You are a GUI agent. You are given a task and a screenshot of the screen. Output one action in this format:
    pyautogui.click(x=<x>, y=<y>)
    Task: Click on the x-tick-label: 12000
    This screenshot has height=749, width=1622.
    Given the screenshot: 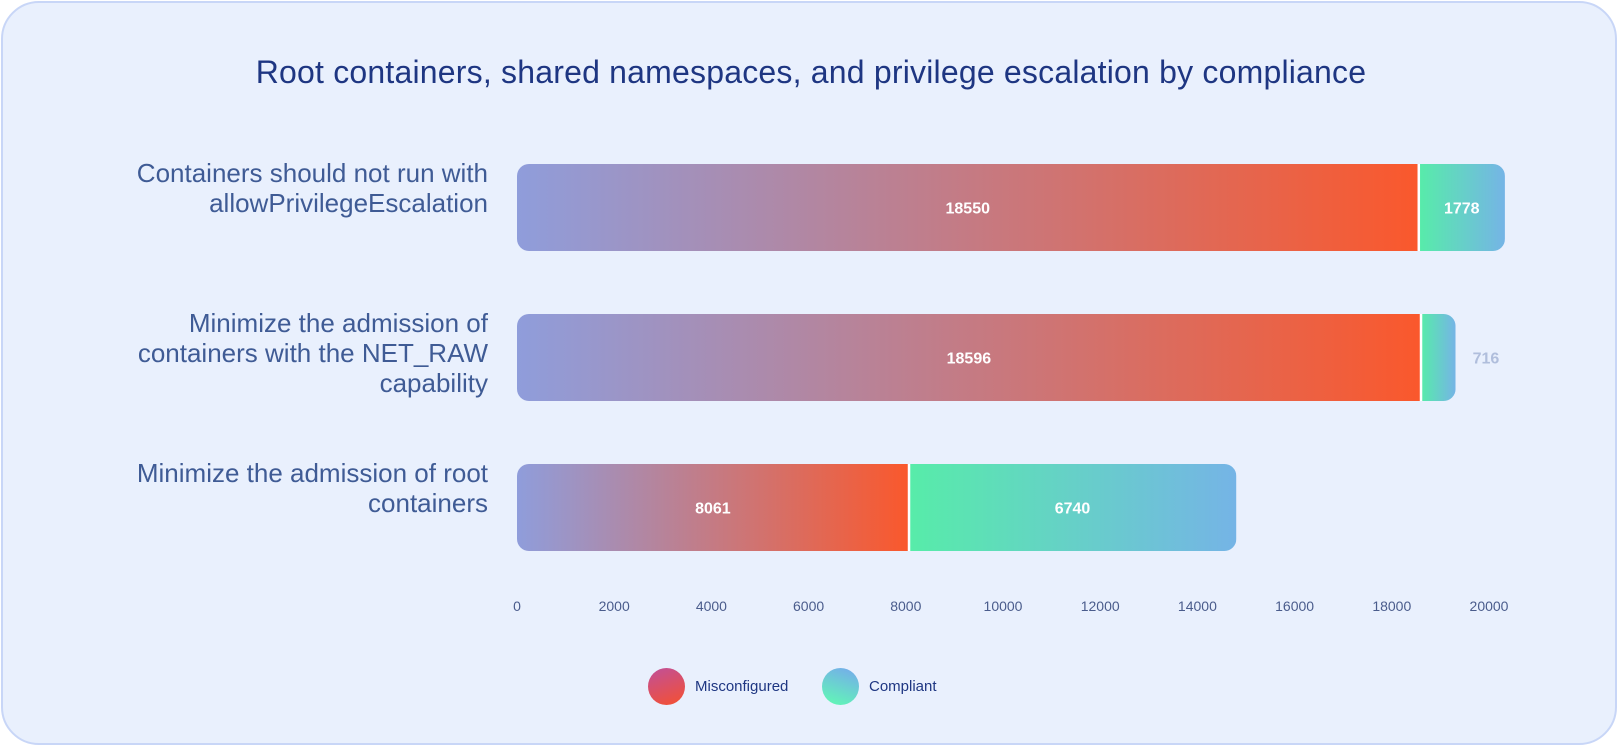 What is the action you would take?
    pyautogui.click(x=1100, y=606)
    